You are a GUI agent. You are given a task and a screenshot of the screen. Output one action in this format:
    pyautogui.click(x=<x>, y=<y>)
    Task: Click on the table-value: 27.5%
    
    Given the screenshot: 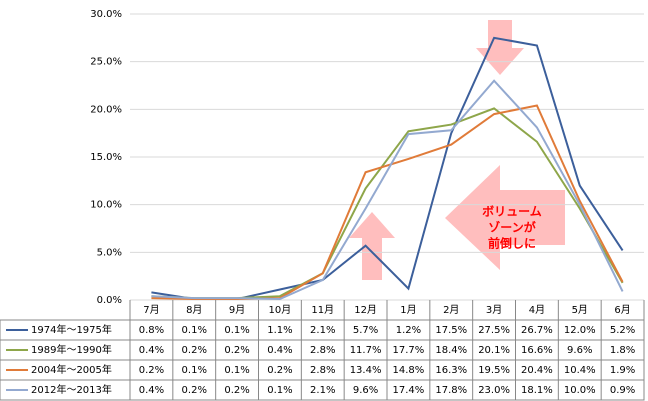 What is the action you would take?
    pyautogui.click(x=494, y=330)
    